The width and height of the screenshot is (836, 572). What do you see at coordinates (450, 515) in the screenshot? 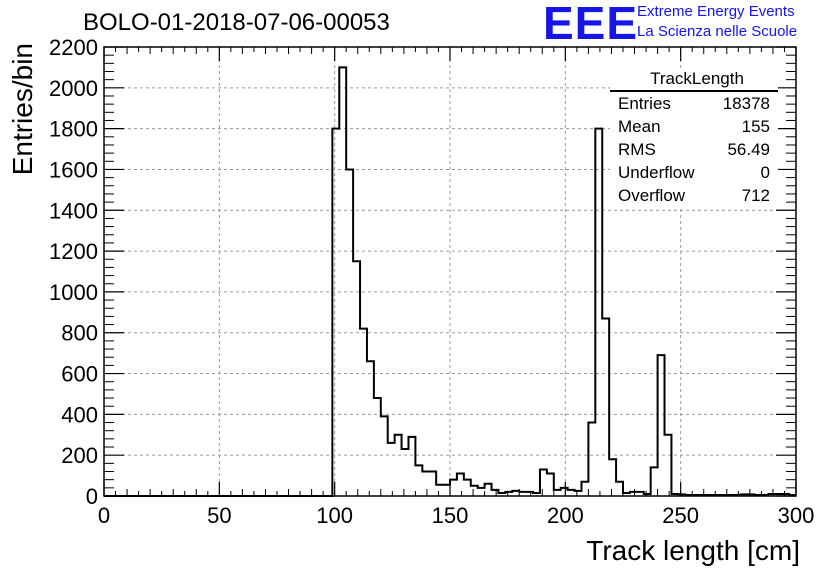
I see `x-tick-label: 150` at bounding box center [450, 515].